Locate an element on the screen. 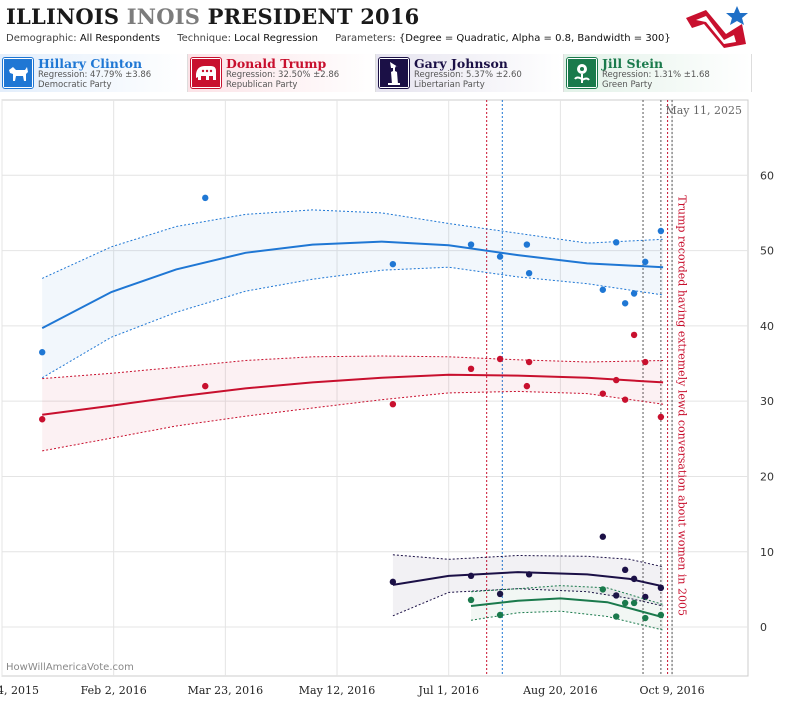 The width and height of the screenshot is (789, 704). flower-icon is located at coordinates (582, 73).